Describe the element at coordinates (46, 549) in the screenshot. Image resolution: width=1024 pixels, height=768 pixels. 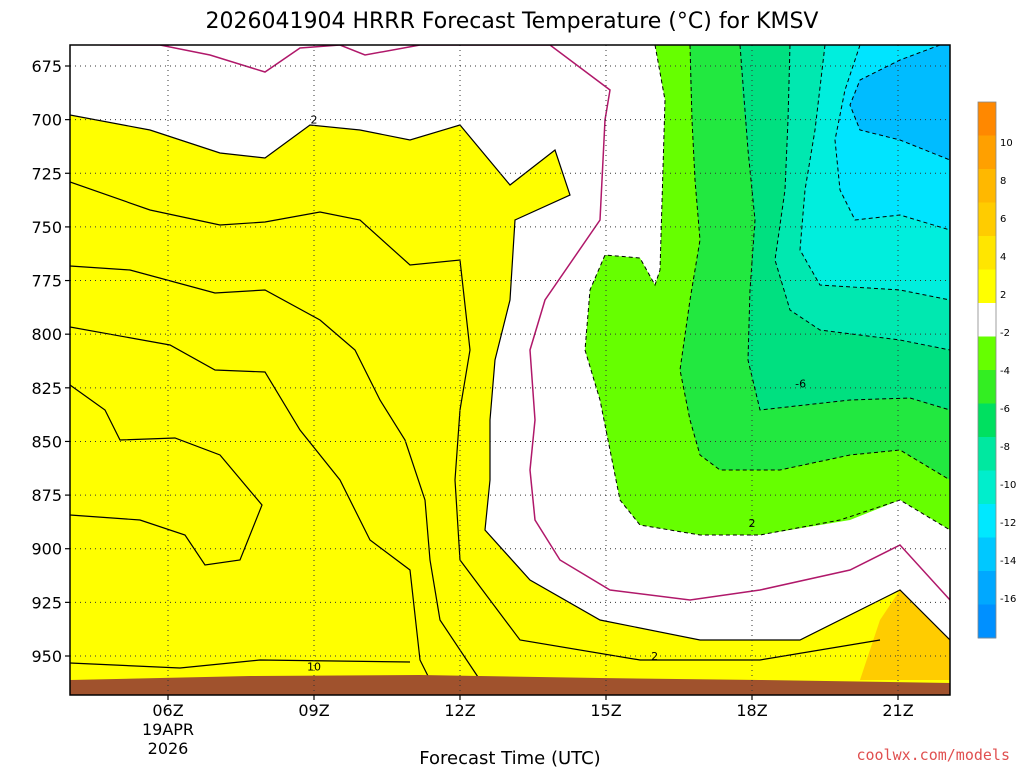
I see `y-tick-label: 900` at that location.